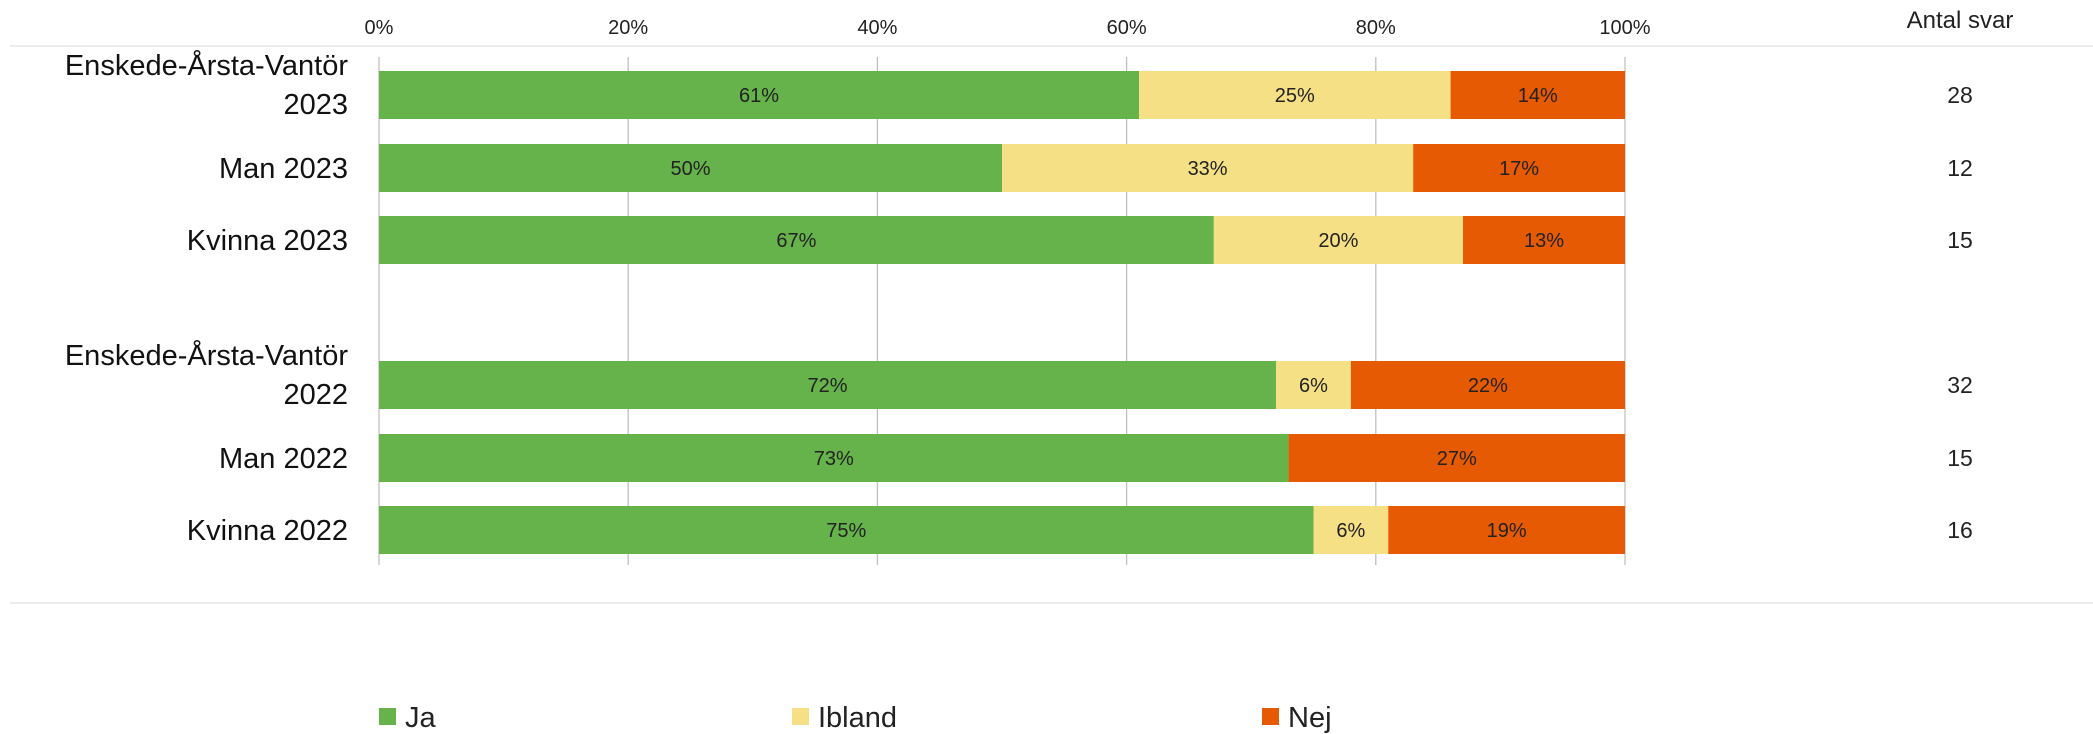  I want to click on response-counts: Antal svar 28 12 15 32 15 16, so click(1960, 275).